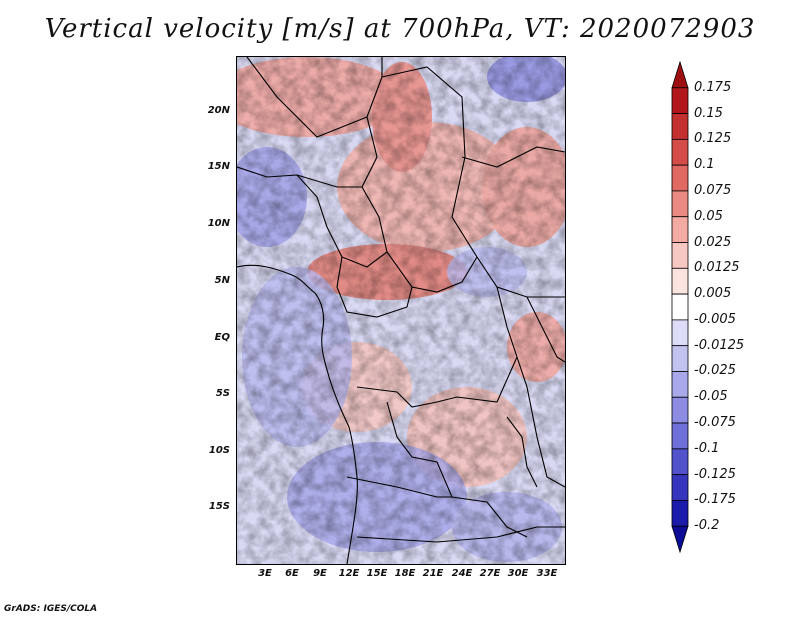 This screenshot has height=618, width=800. I want to click on lat-label-15s: 15S, so click(219, 506).